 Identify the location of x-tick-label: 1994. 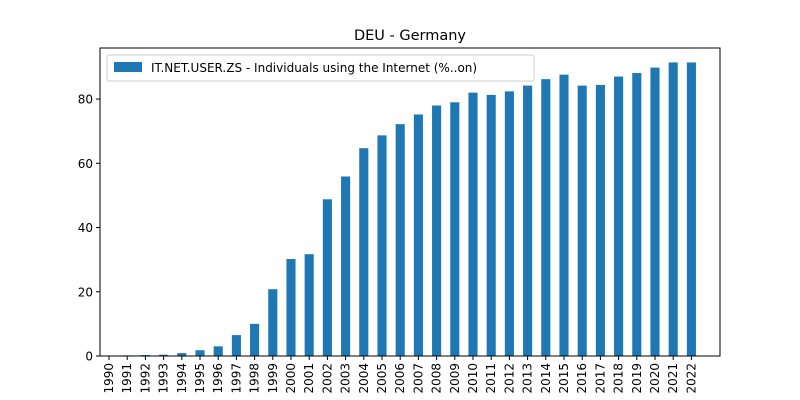
(182, 378).